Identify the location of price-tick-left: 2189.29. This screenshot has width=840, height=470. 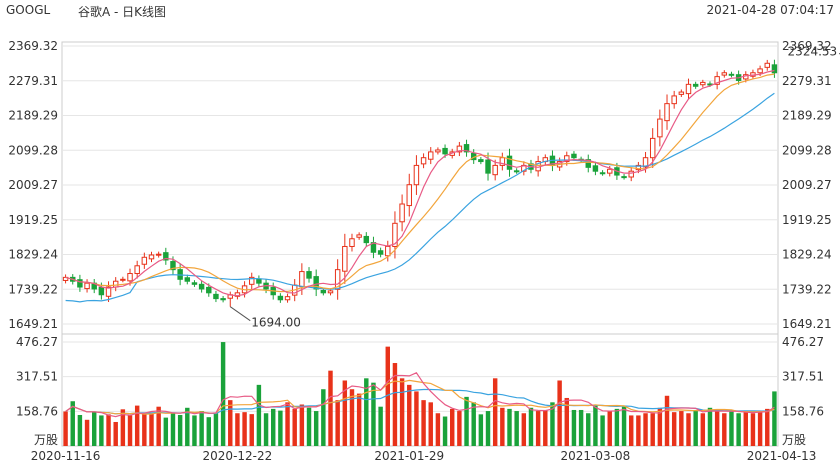
(33, 116).